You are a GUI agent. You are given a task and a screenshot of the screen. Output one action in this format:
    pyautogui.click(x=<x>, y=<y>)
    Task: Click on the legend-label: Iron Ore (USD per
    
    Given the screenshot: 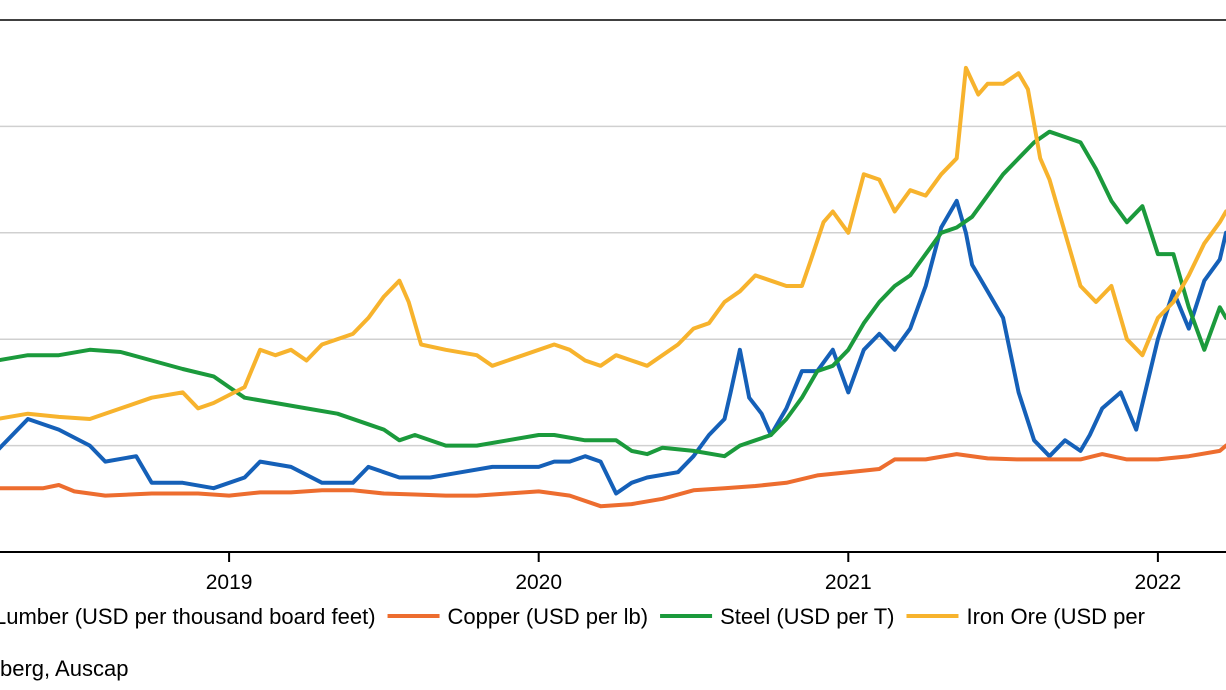 What is the action you would take?
    pyautogui.click(x=1055, y=616)
    